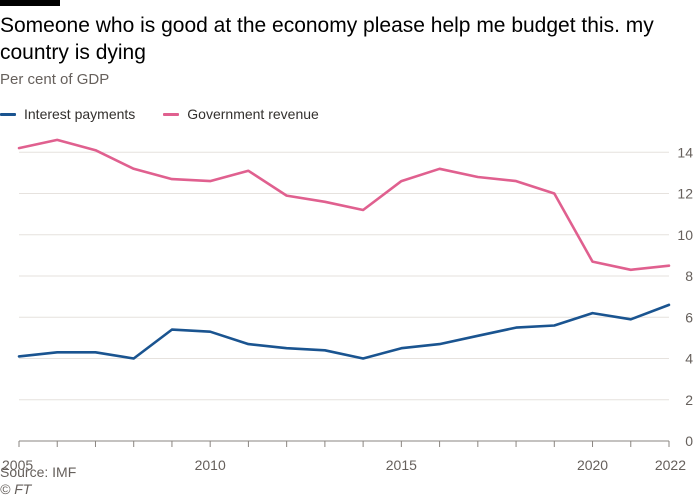  Describe the element at coordinates (689, 317) in the screenshot. I see `y-tick-label-6: 6` at that location.